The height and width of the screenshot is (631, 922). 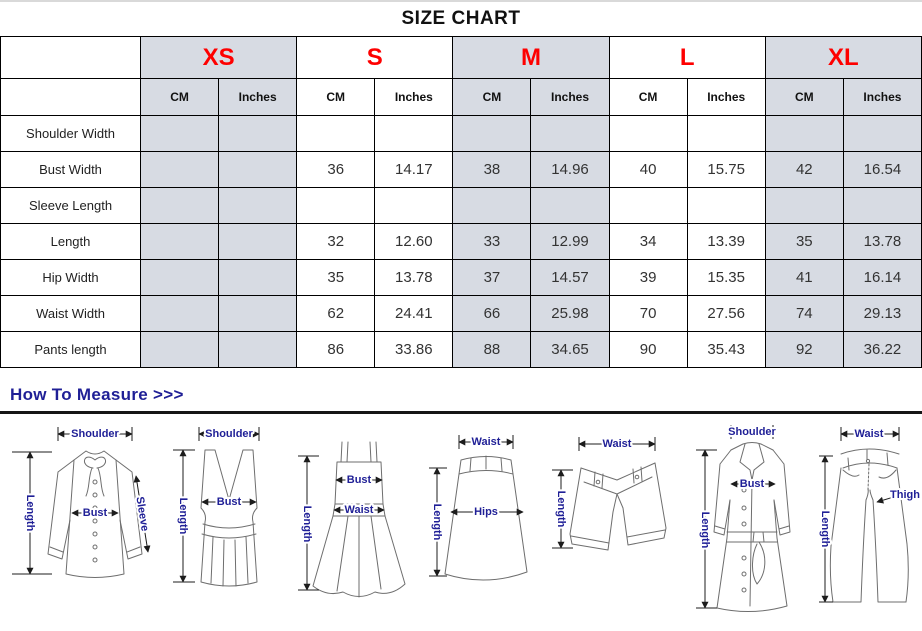 I want to click on table-cell: 66, so click(x=492, y=313).